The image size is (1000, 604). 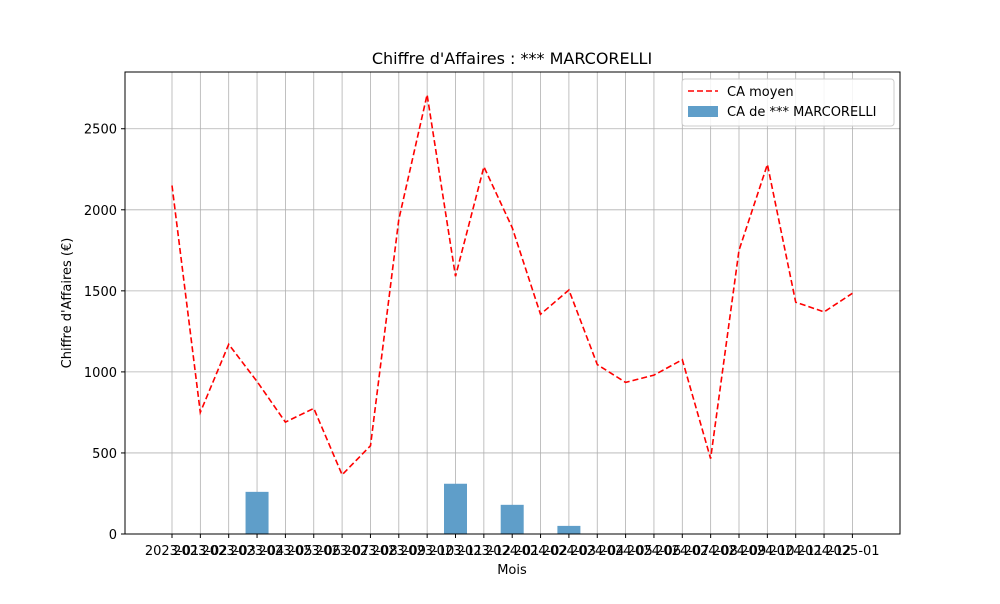 What do you see at coordinates (370, 551) in the screenshot?
I see `x-tick-label: 2023-08` at bounding box center [370, 551].